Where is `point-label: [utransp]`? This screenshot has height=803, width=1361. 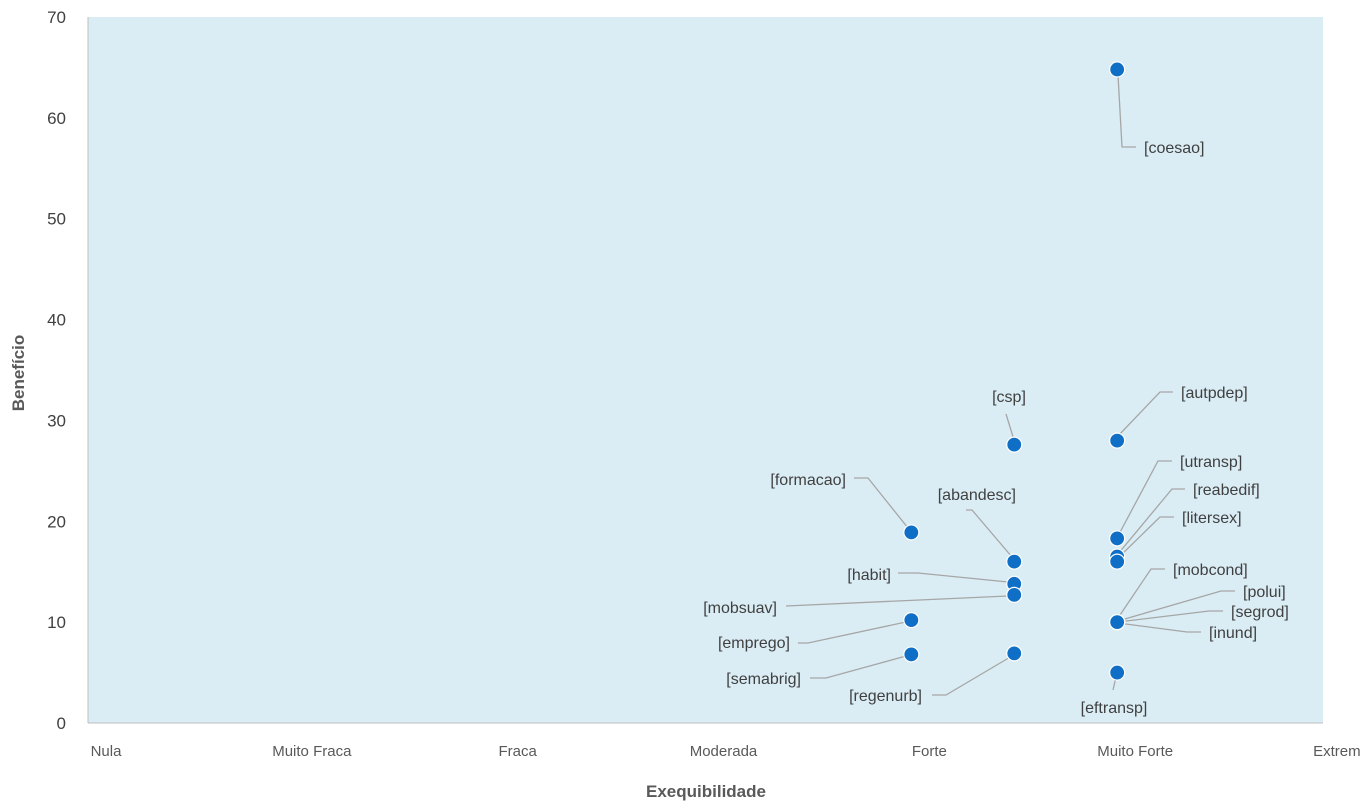
point-label: [utransp] is located at coordinates (1211, 462).